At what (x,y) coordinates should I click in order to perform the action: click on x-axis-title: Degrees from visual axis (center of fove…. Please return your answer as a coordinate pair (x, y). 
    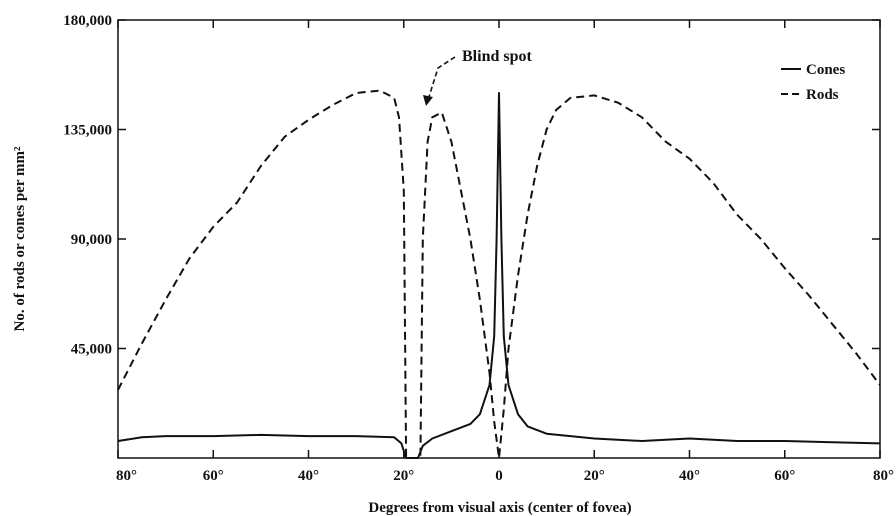
    Looking at the image, I should click on (499, 508).